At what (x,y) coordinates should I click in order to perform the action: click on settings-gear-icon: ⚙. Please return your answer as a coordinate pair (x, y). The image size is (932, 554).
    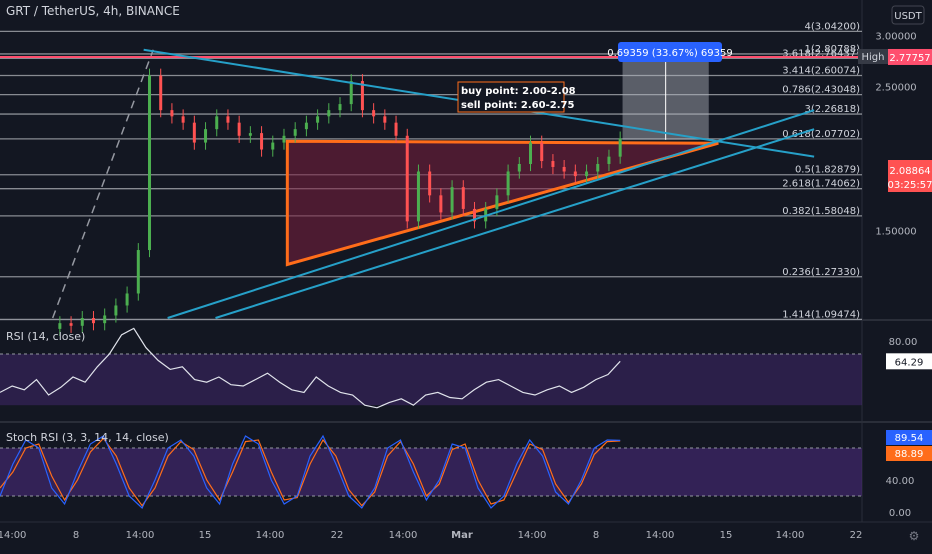
    Looking at the image, I should click on (914, 536).